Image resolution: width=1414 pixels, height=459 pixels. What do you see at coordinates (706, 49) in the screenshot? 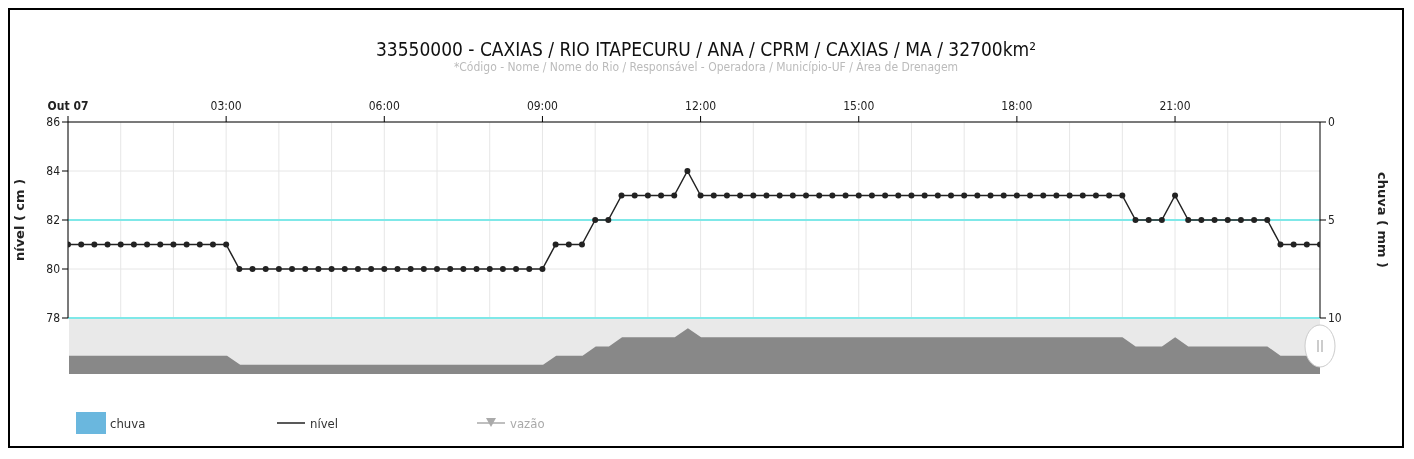
I see `chart-title: 33550000 - CAXIAS / RIO ITAPECURU / ANA / CPRM / CAXIAS / MA / 32700km²` at bounding box center [706, 49].